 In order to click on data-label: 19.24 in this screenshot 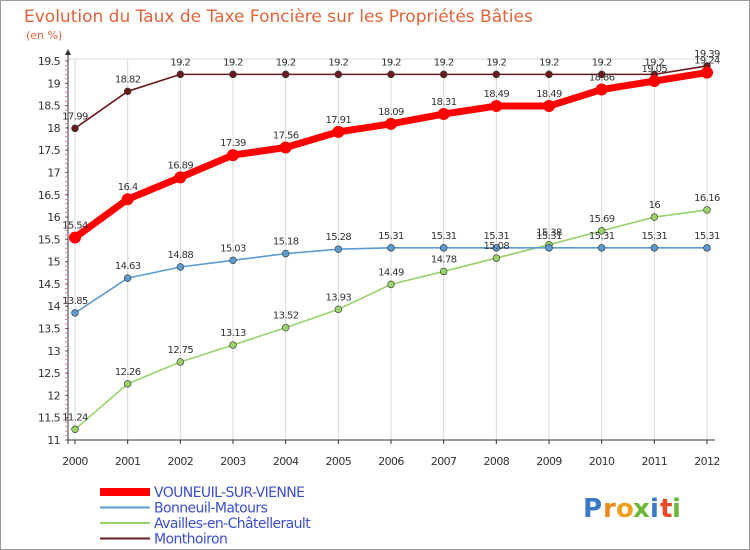, I will do `click(707, 61)`.